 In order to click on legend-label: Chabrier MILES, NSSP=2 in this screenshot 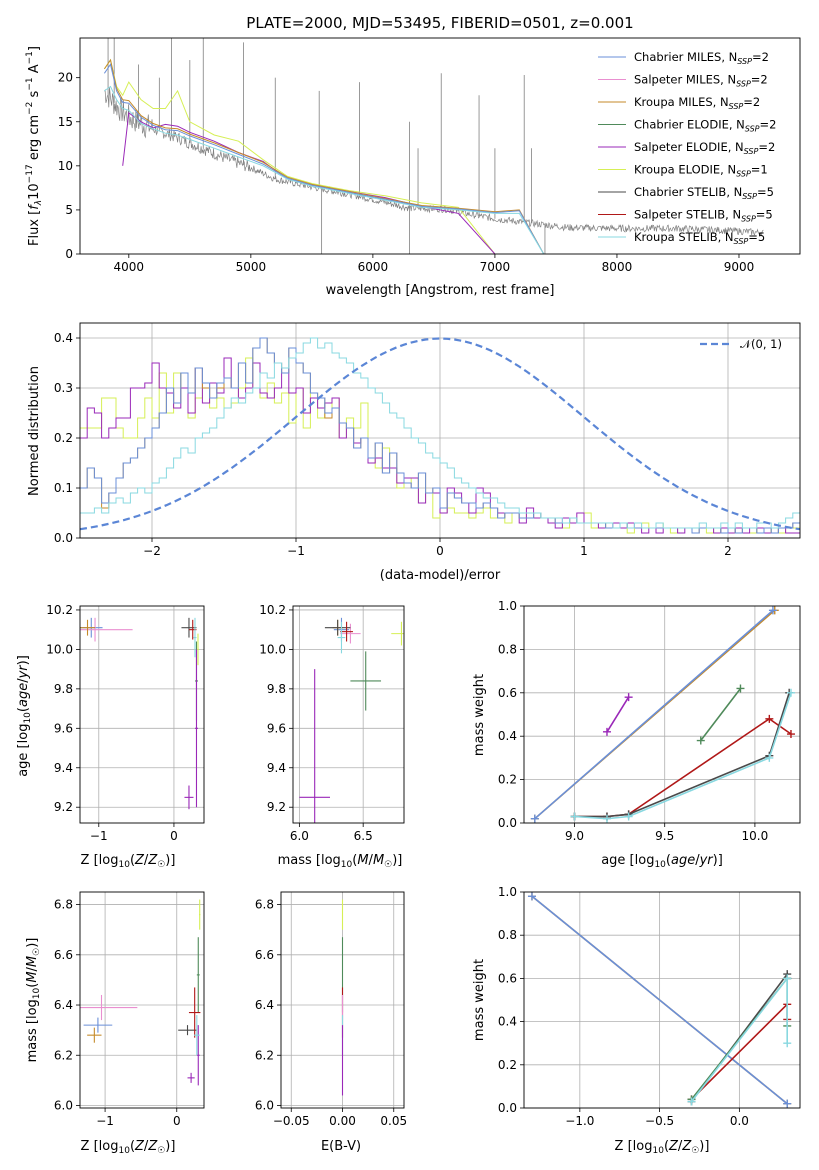, I will do `click(701, 58)`.